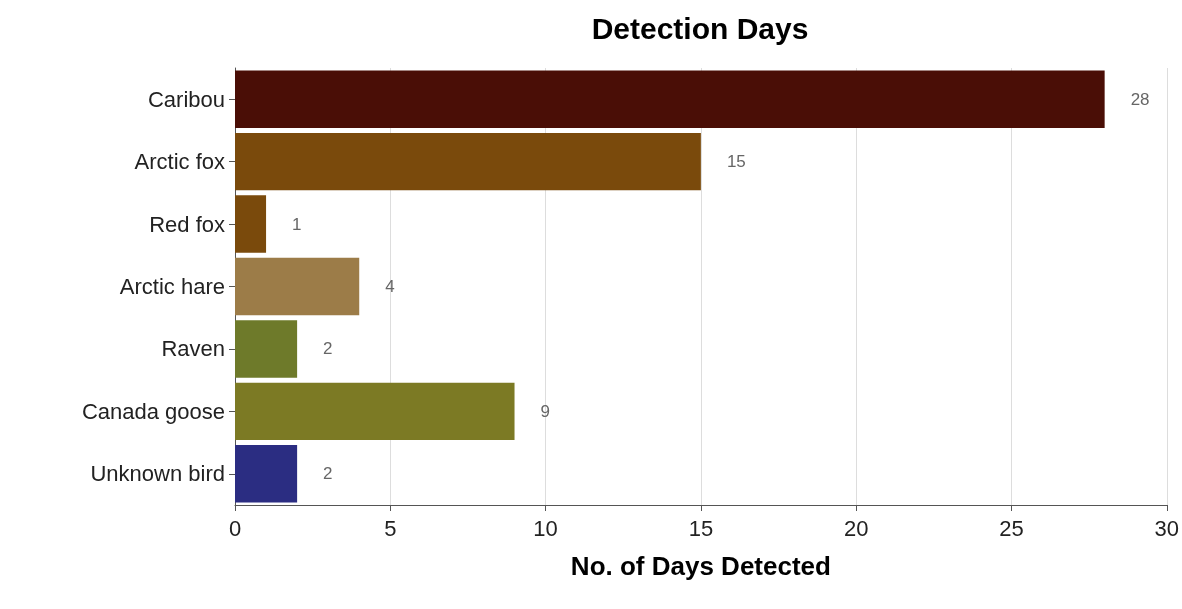 This screenshot has width=1182, height=609. I want to click on y-tick-label: Caribou, so click(186, 99).